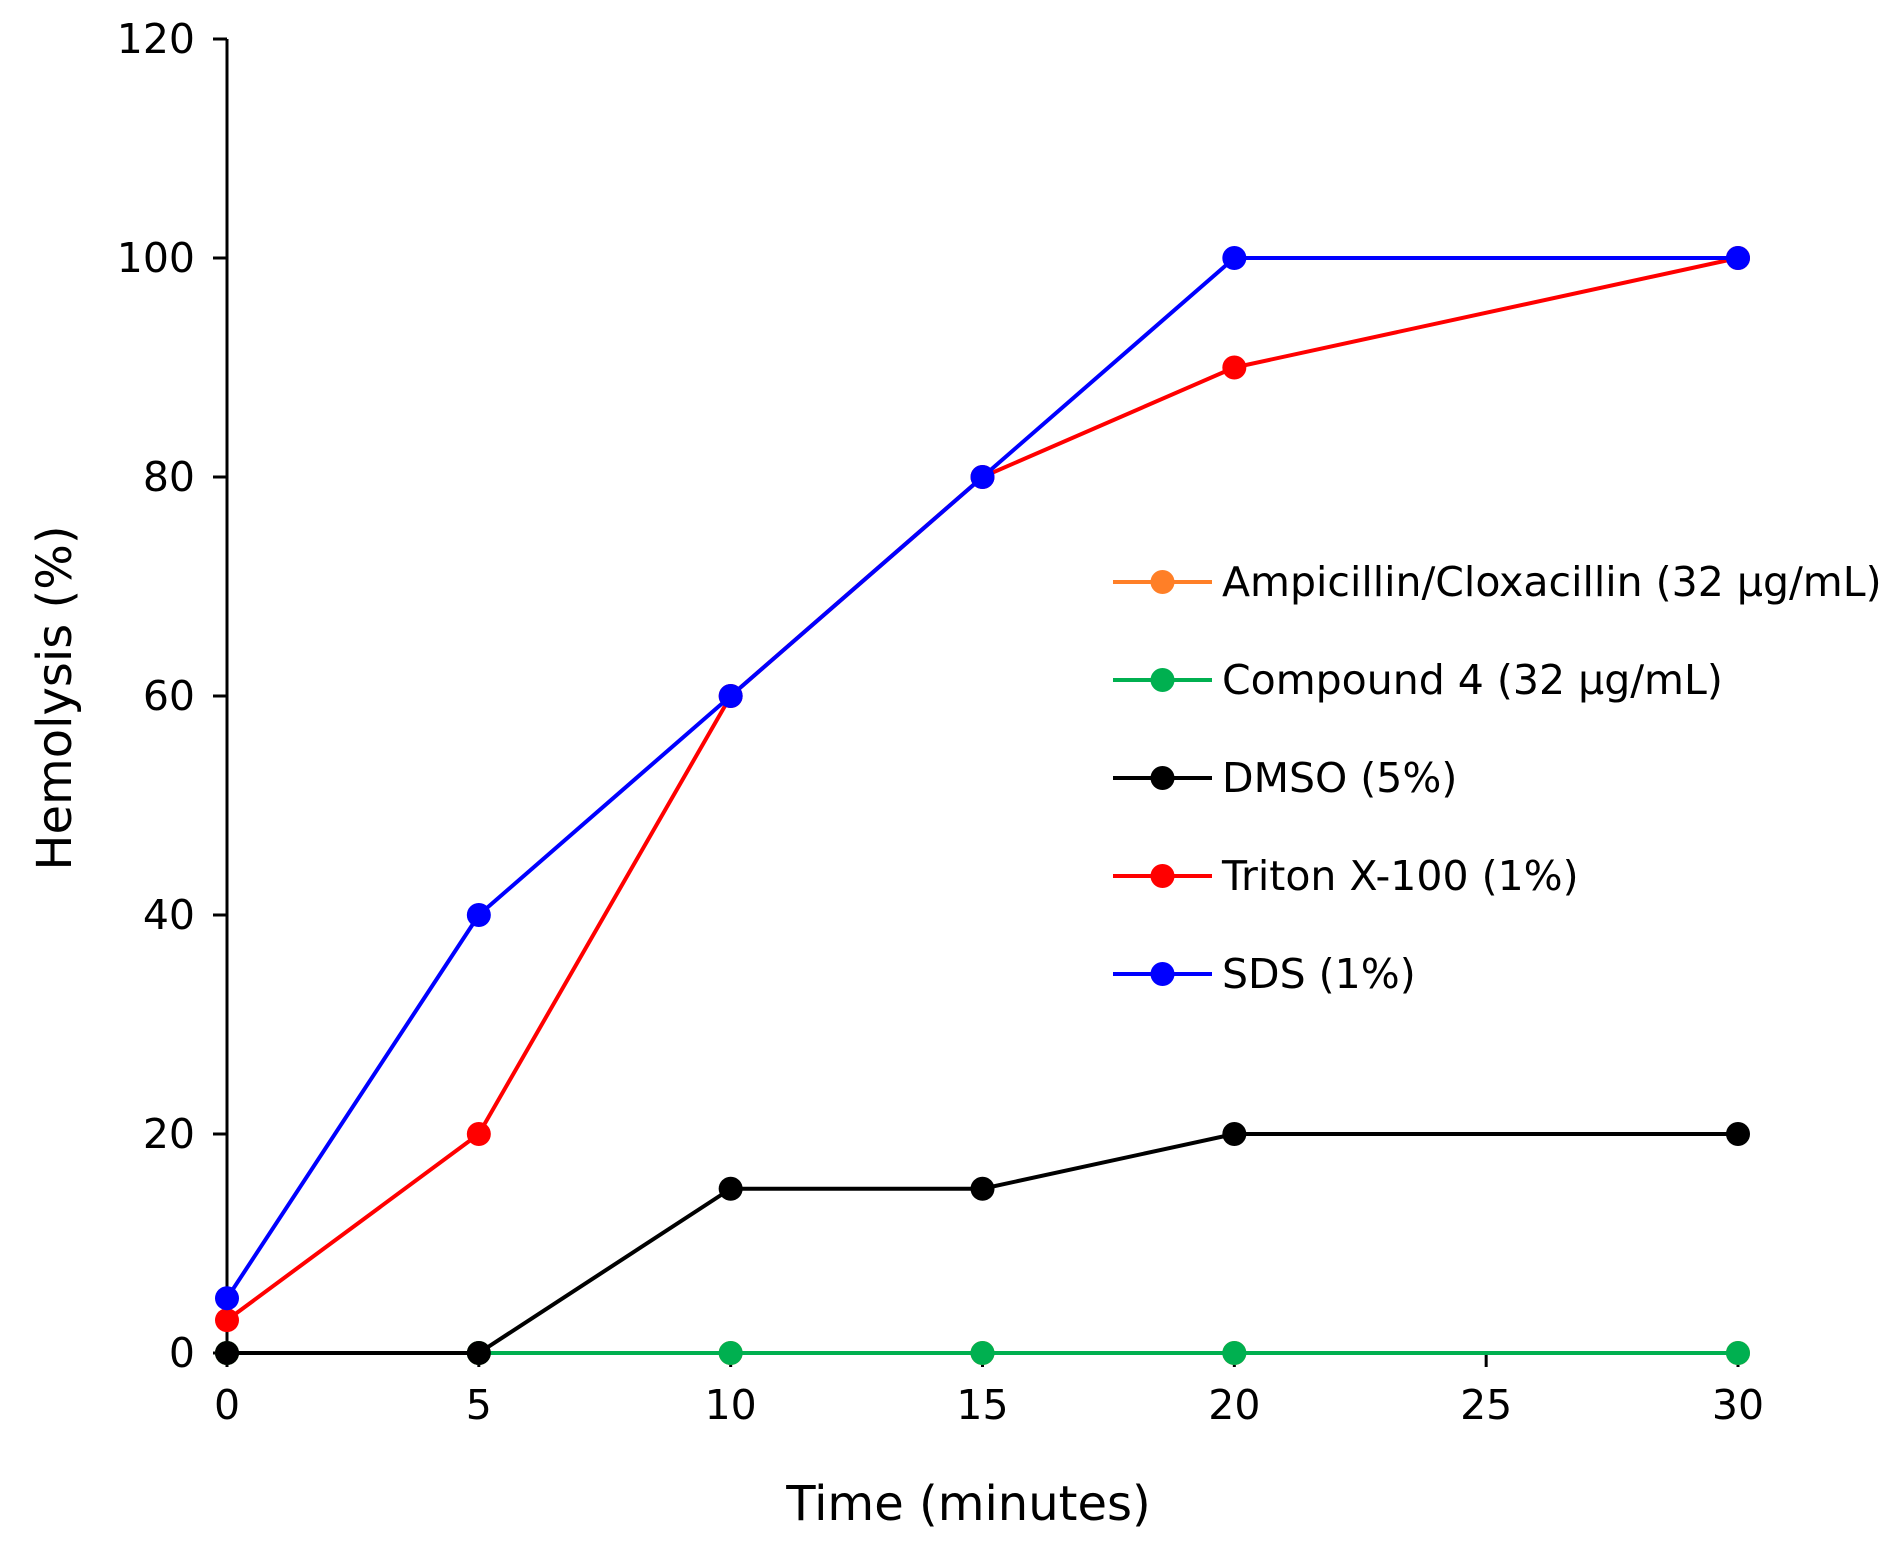 The width and height of the screenshot is (1898, 1558). I want to click on x-tick-label: 0, so click(227, 1405).